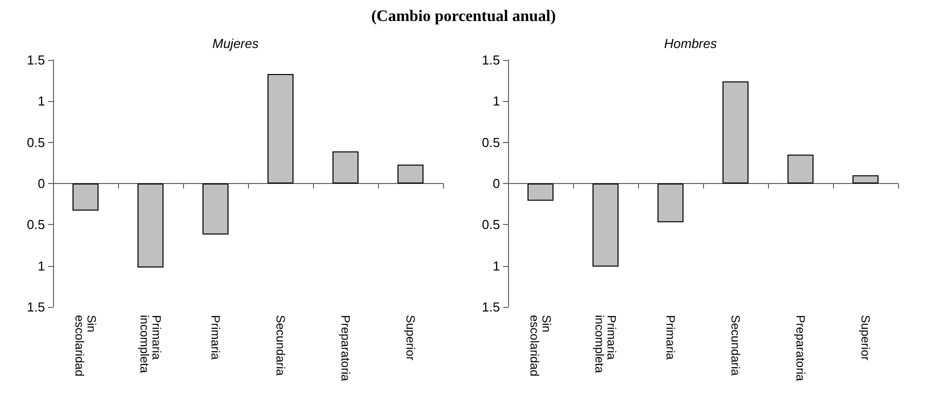  I want to click on chart-title: Mujeres, so click(236, 43).